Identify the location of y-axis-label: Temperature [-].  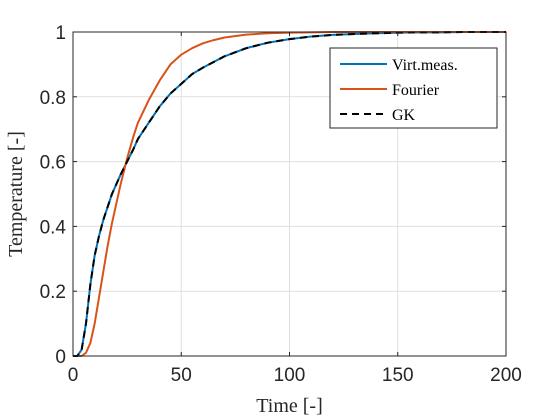
(16, 194).